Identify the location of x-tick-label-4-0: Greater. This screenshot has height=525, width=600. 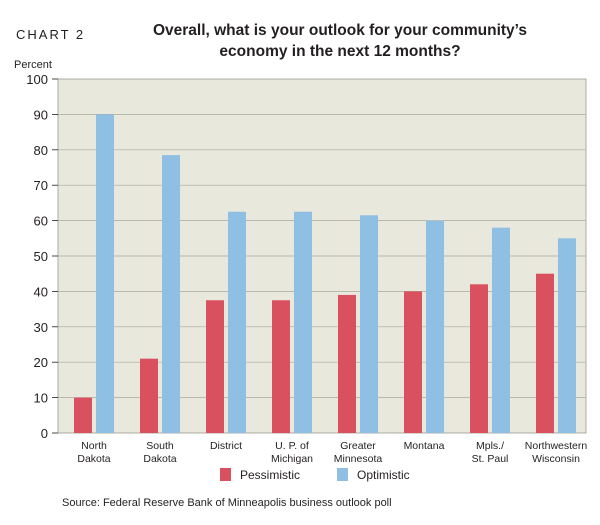
(358, 446).